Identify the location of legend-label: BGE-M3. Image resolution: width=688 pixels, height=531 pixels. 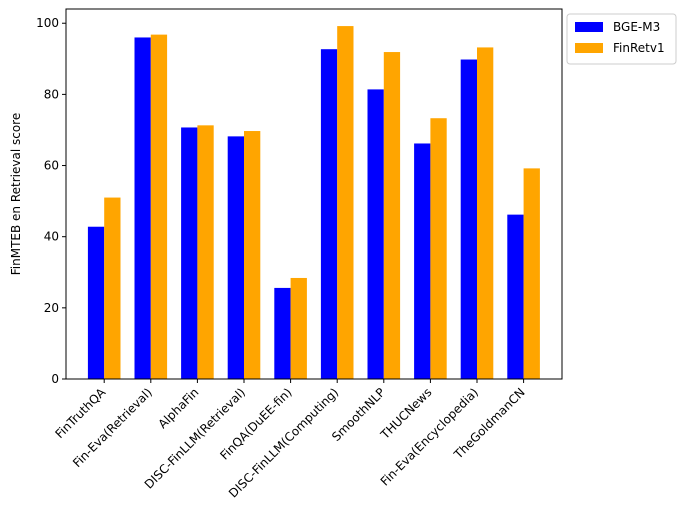
(636, 27).